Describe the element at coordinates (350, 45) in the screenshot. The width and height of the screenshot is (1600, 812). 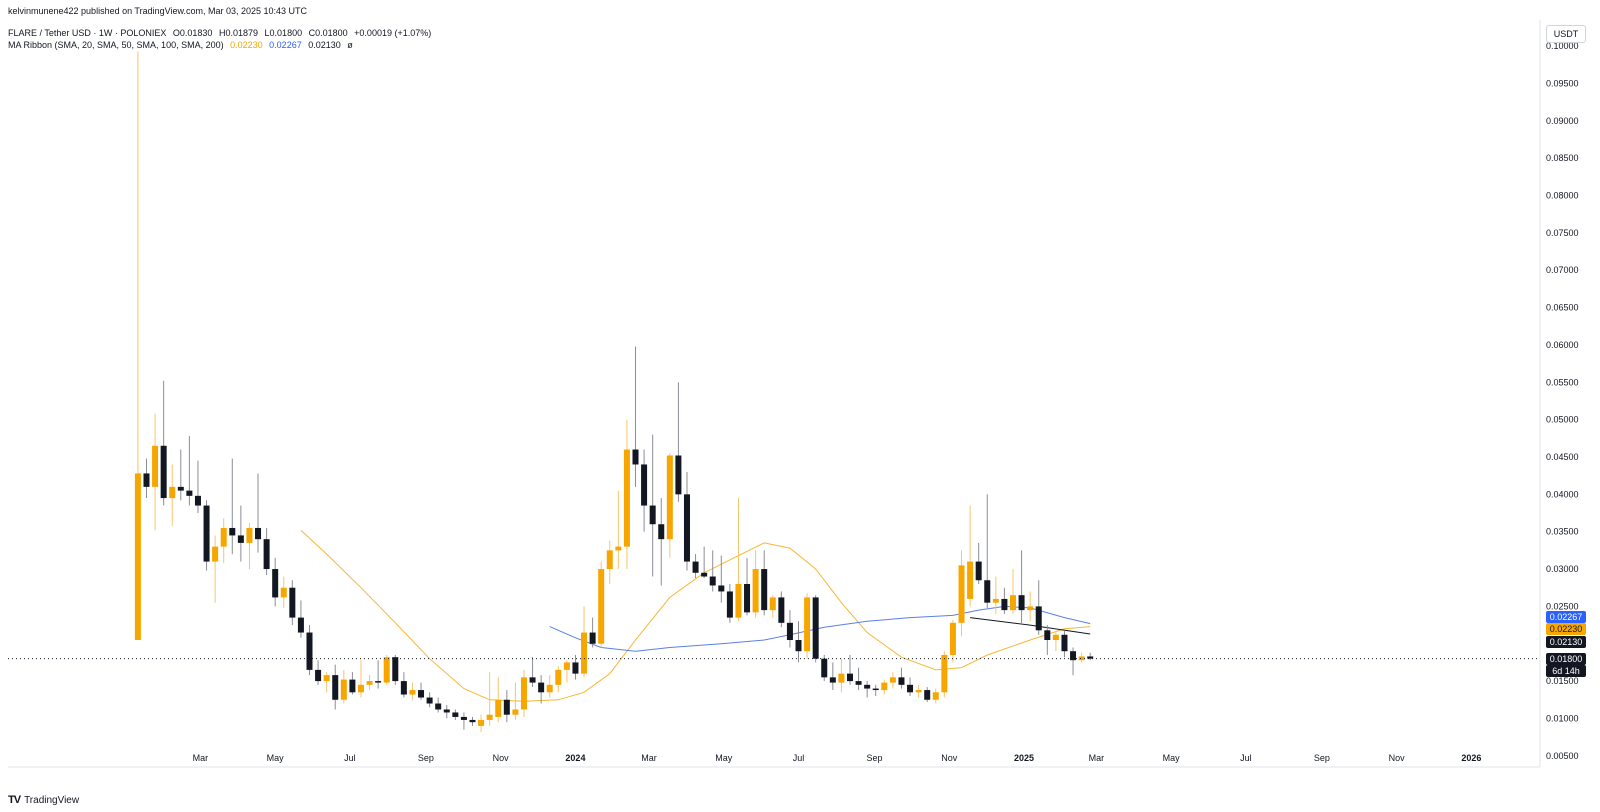
I see `ma200-value: ø` at that location.